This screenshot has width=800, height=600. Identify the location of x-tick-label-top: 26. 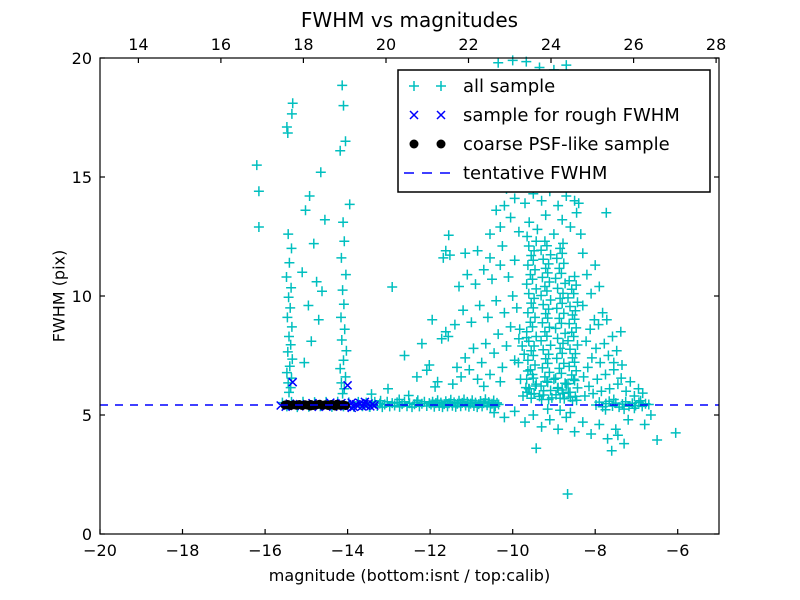
(633, 44).